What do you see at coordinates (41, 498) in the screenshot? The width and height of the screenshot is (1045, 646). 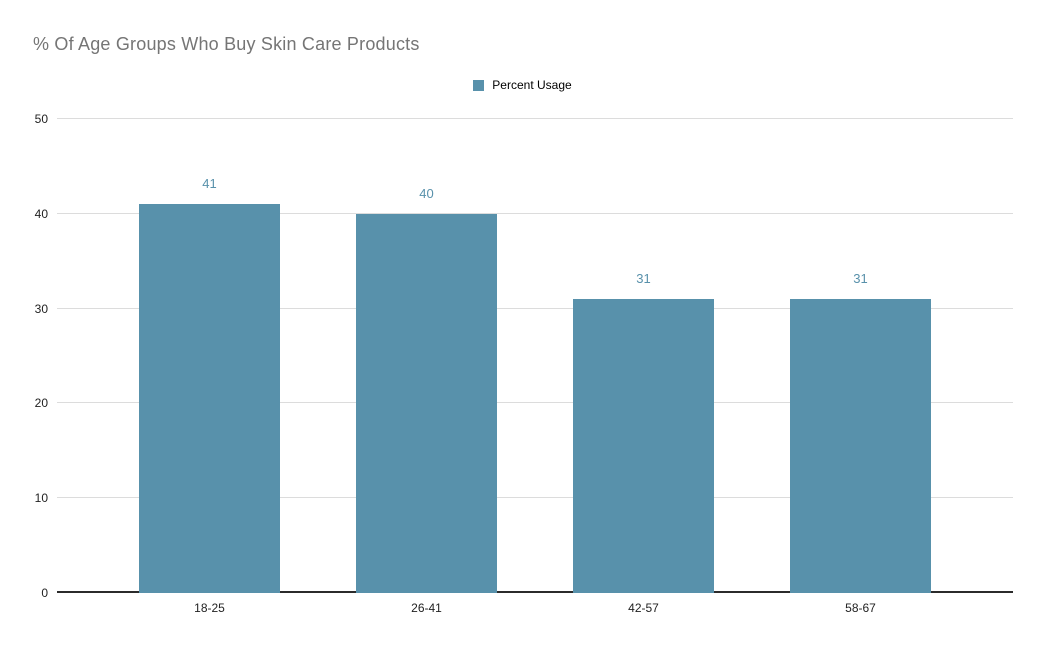 I see `y-axis-tick-label: 10` at bounding box center [41, 498].